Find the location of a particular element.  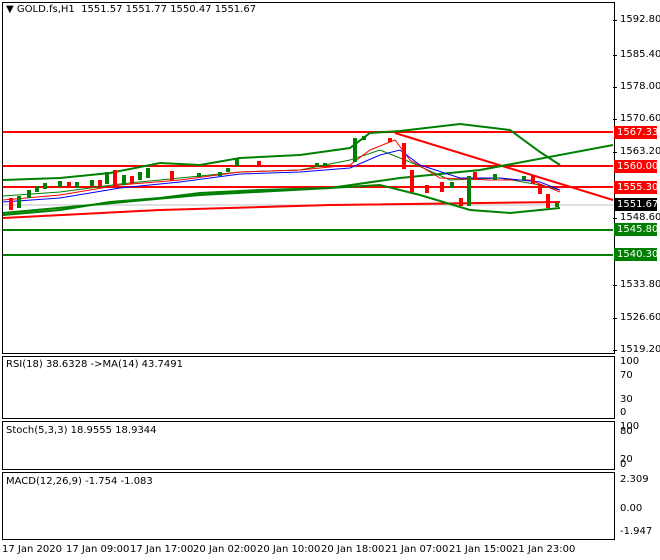

rsi-panel is located at coordinates (308, 387).